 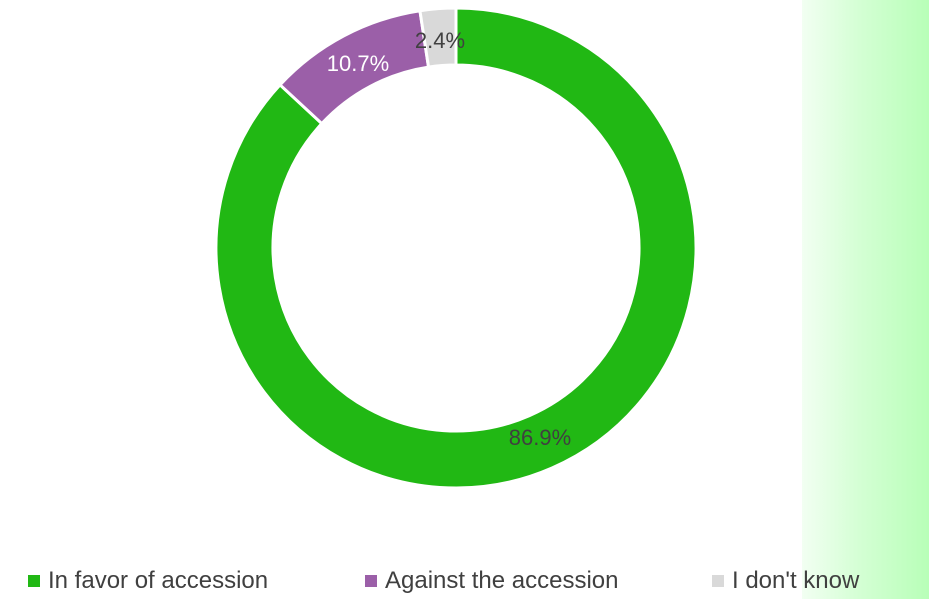 What do you see at coordinates (718, 581) in the screenshot?
I see `legend-swatch-dont-know` at bounding box center [718, 581].